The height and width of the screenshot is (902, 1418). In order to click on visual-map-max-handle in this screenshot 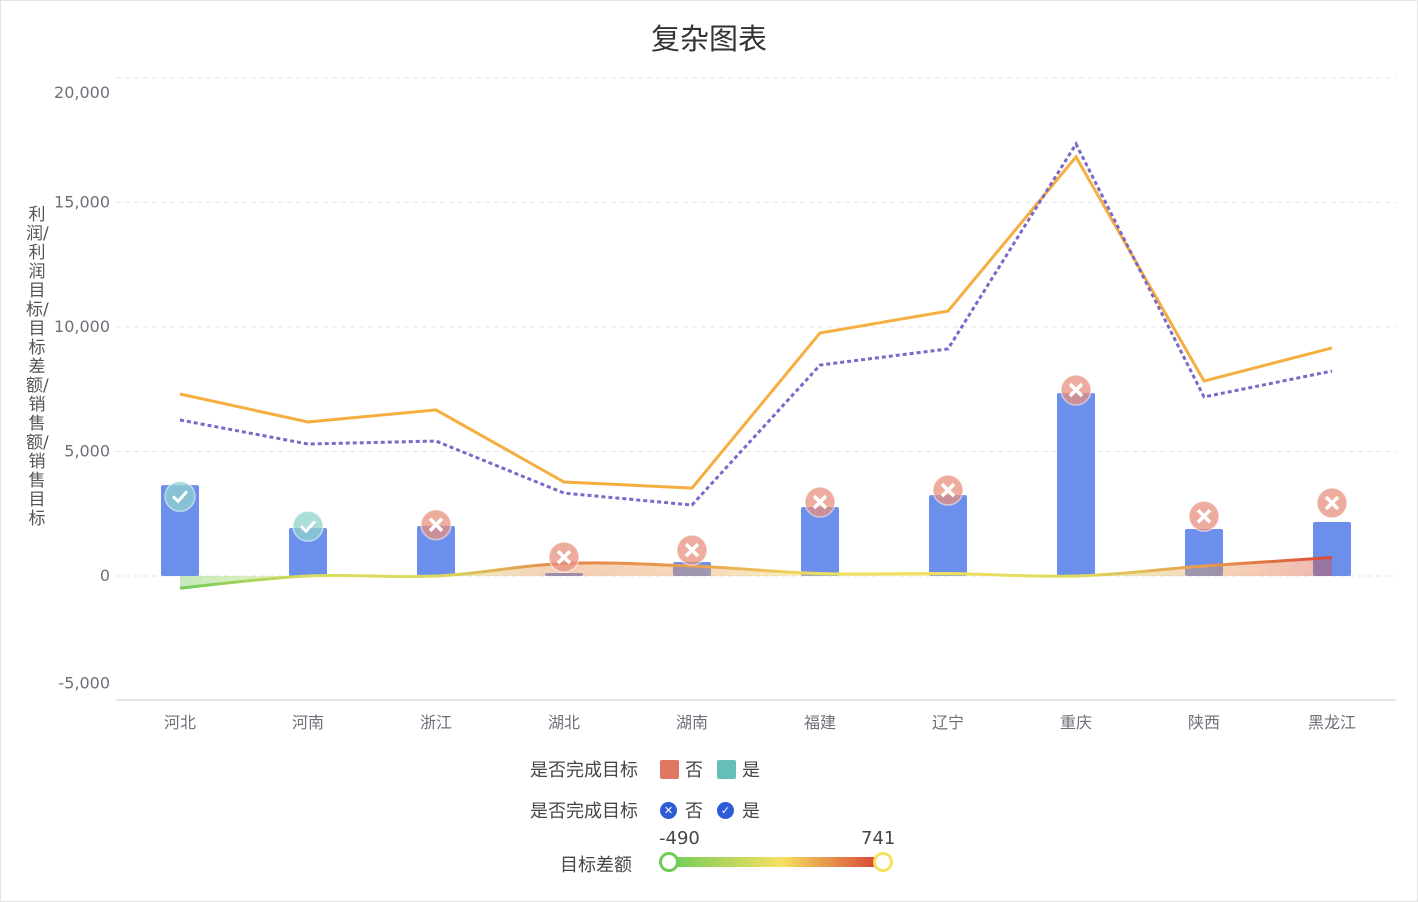, I will do `click(883, 862)`.